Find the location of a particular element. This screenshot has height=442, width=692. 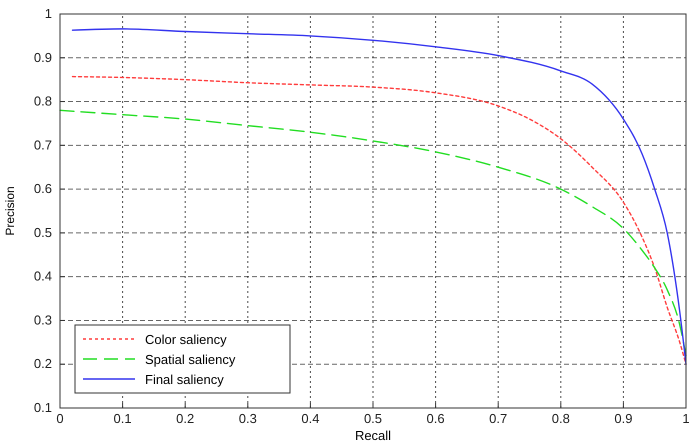

x-tick-label: 0.1 is located at coordinates (123, 418).